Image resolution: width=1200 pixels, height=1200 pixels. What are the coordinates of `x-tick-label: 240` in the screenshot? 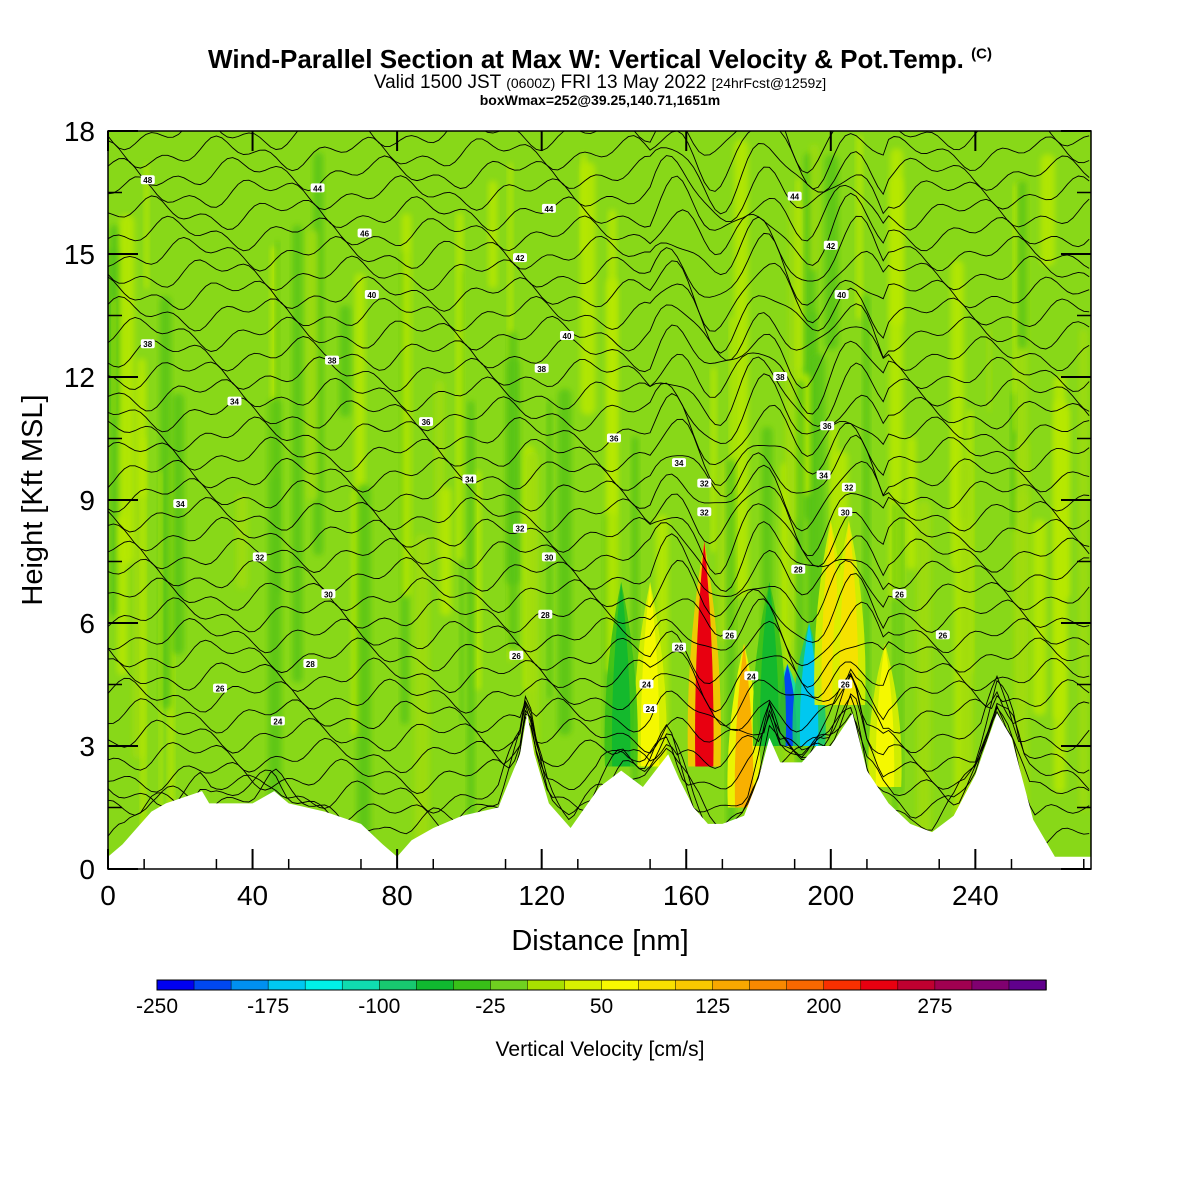 It's located at (975, 895).